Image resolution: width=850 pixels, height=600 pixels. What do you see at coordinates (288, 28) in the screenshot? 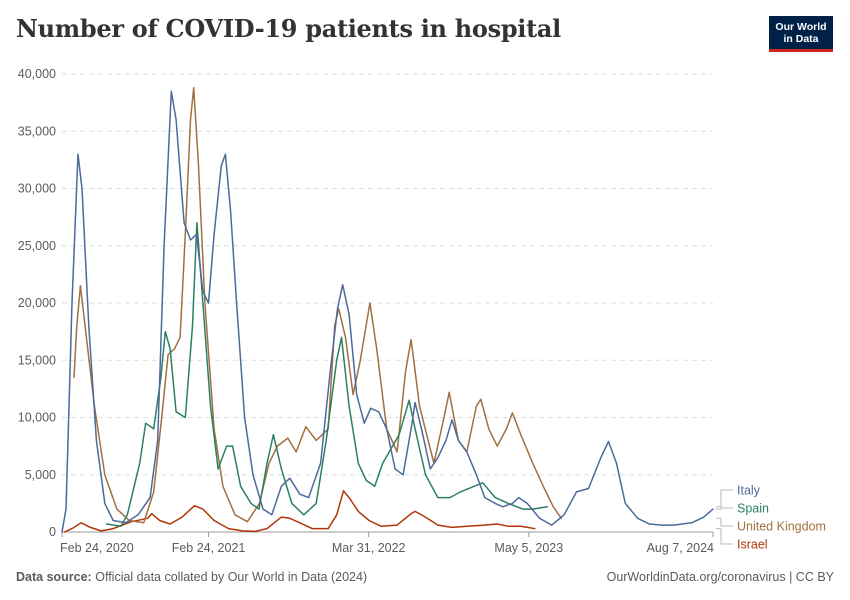
I see `chart-title: Number of COVID-19 patients in hospital` at bounding box center [288, 28].